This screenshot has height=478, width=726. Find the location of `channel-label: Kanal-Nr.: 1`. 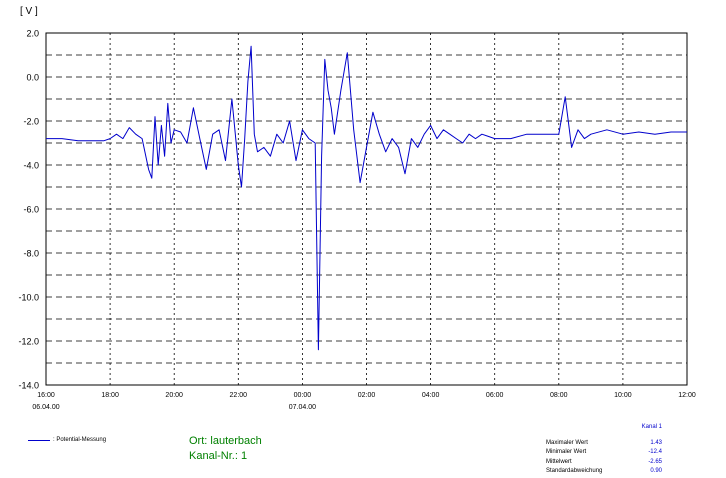

channel-label: Kanal-Nr.: 1 is located at coordinates (218, 456).